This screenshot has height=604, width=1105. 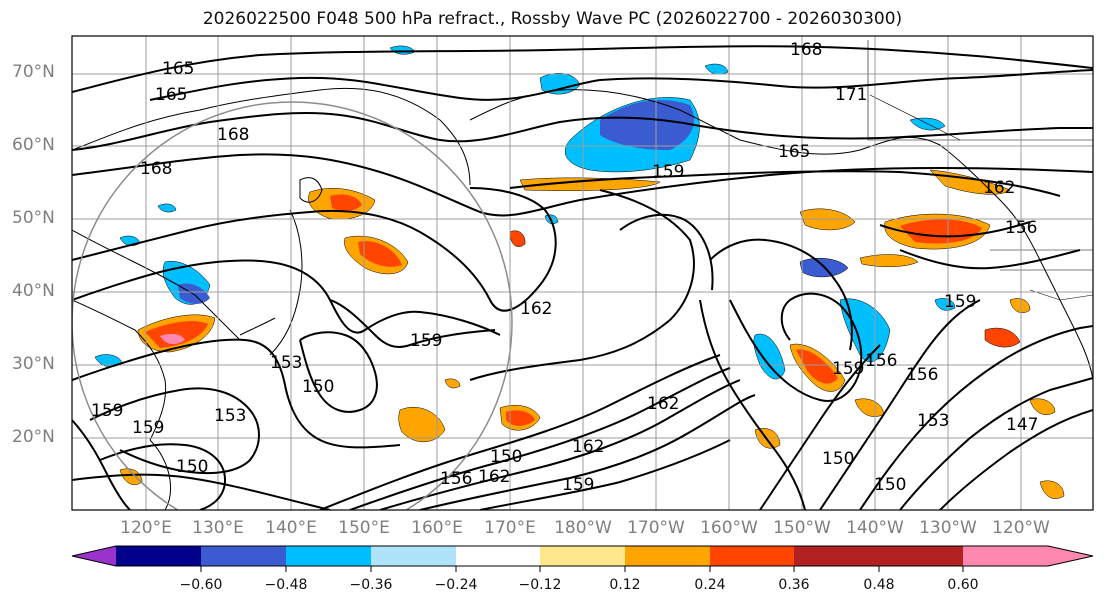 I want to click on longitude-label: 120°E, so click(x=146, y=528).